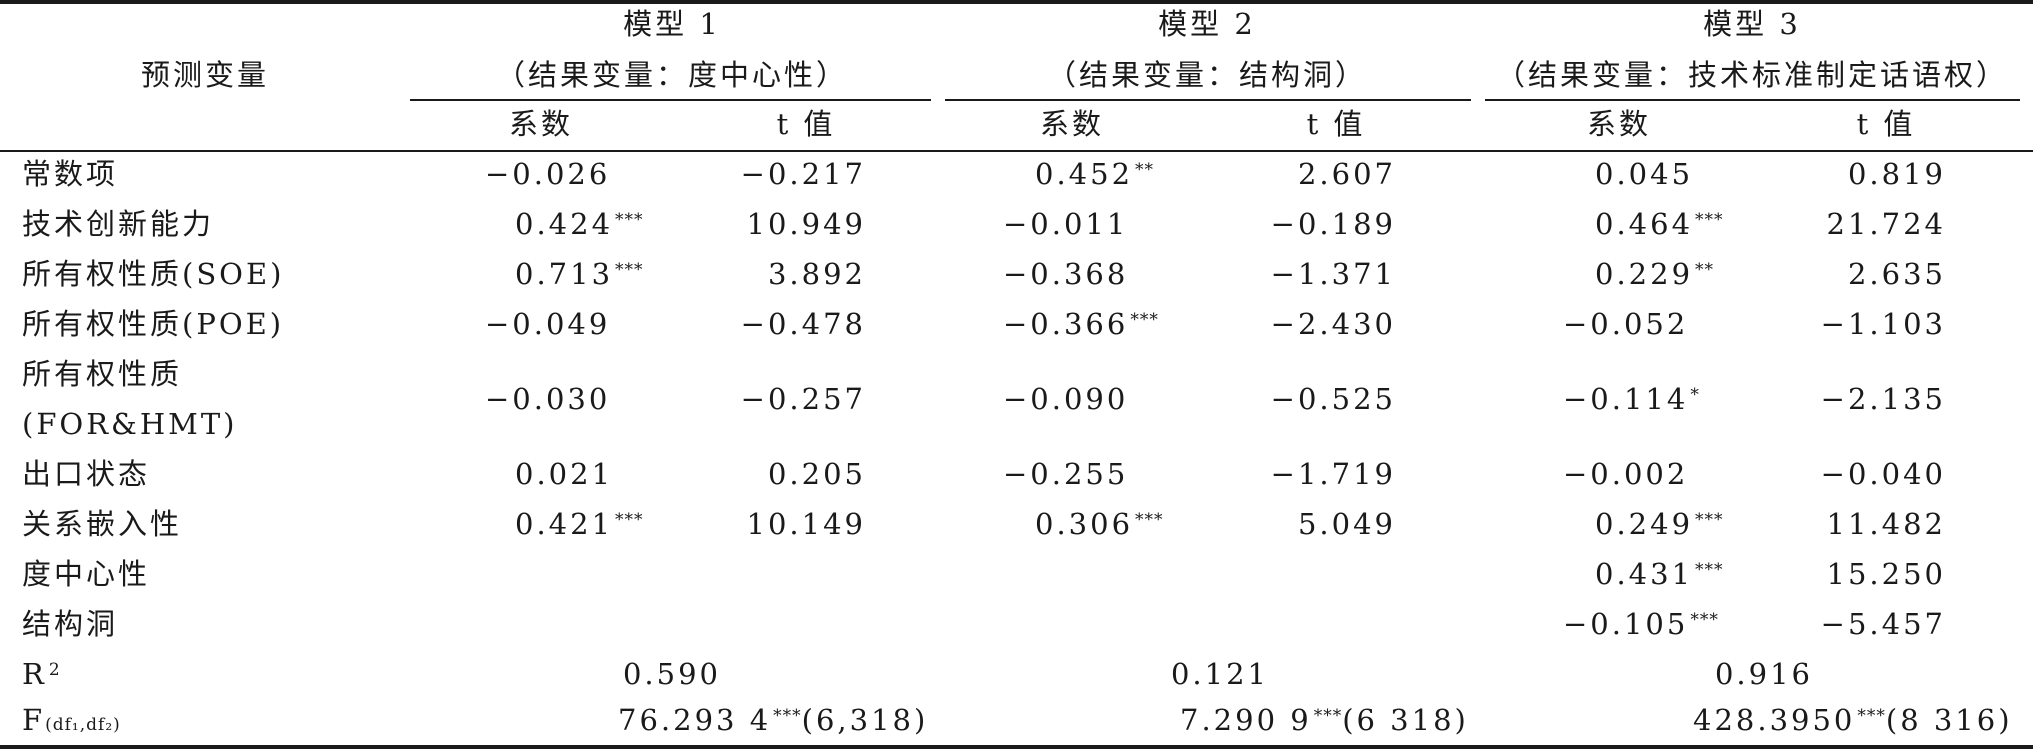  Describe the element at coordinates (1333, 324) in the screenshot. I see `m2-t: −2.430` at that location.